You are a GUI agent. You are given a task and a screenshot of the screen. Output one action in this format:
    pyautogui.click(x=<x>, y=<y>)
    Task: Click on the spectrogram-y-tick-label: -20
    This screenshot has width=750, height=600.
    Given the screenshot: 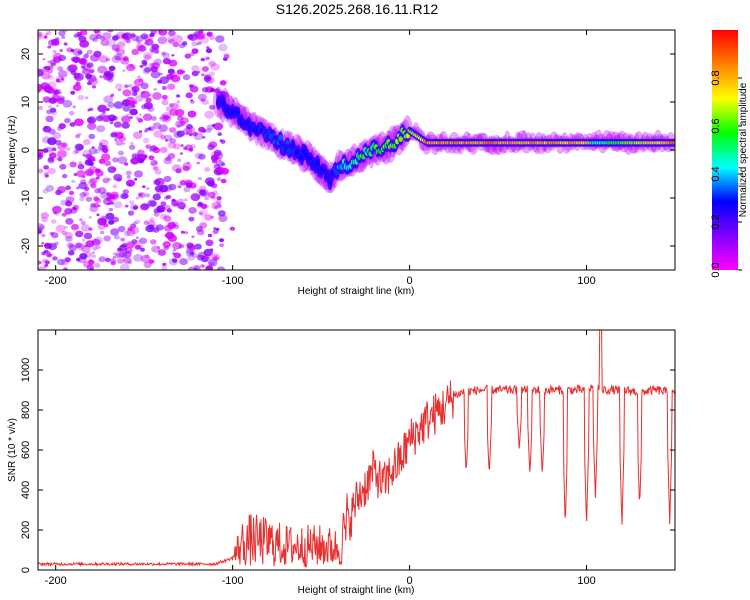 What is the action you would take?
    pyautogui.click(x=26, y=246)
    